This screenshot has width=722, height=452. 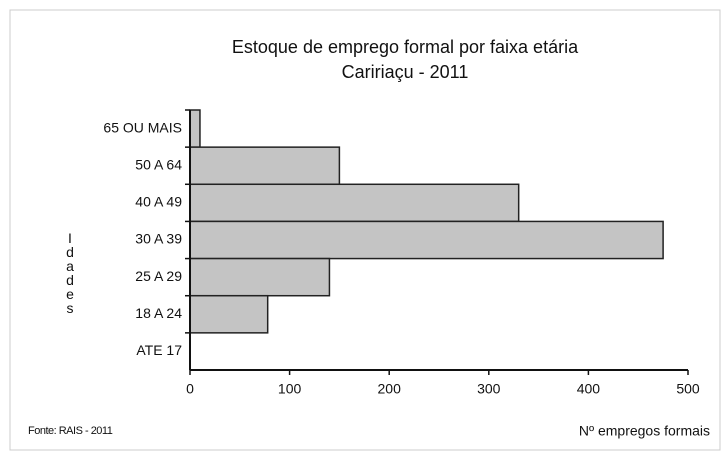 I want to click on source-note: Fonte: RAIS - 2011, so click(x=70, y=431).